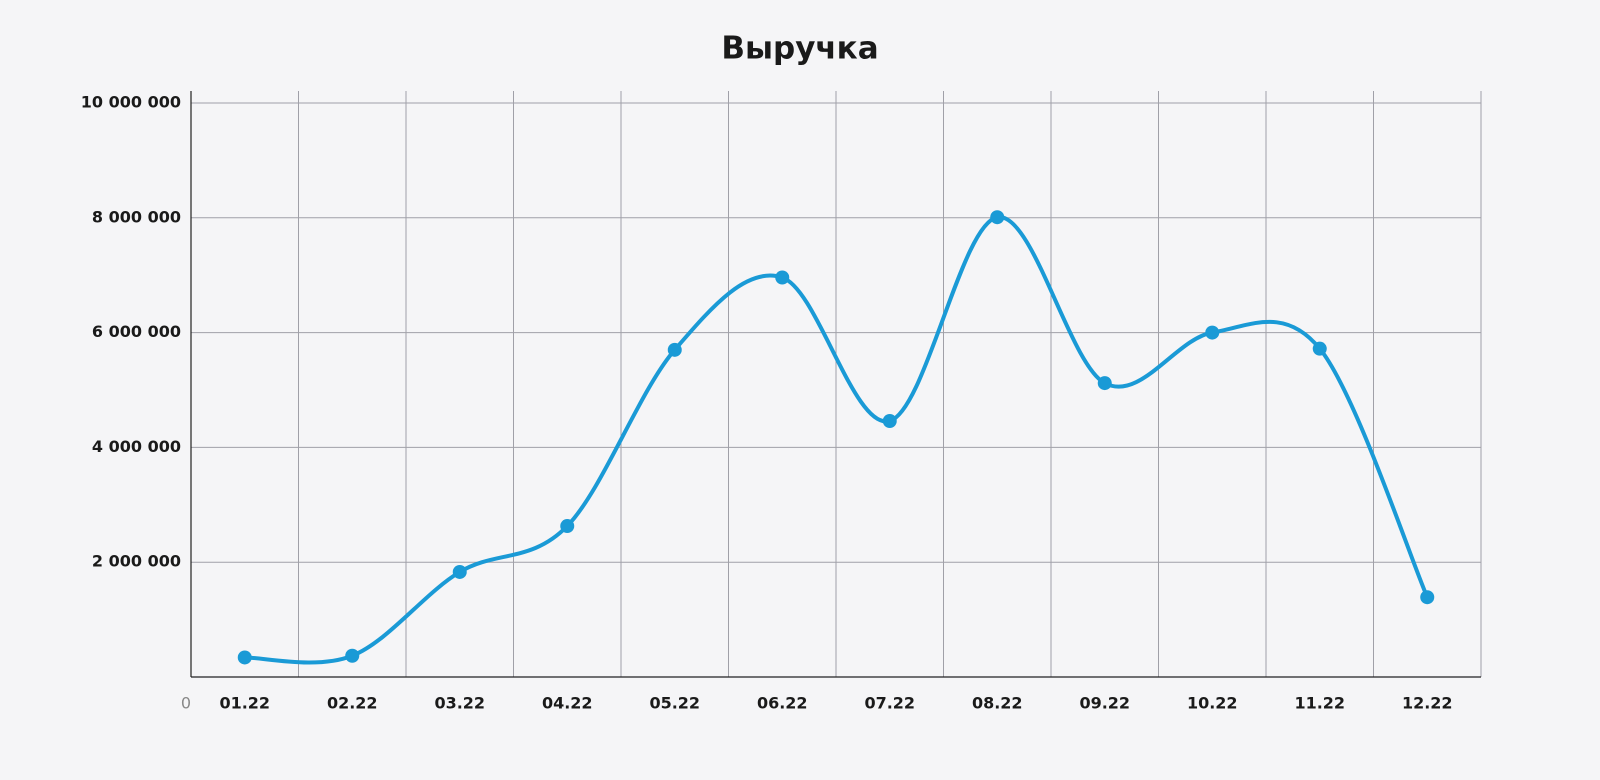 Image resolution: width=1600 pixels, height=780 pixels. Describe the element at coordinates (186, 703) in the screenshot. I see `y-tick-label: 0` at that location.